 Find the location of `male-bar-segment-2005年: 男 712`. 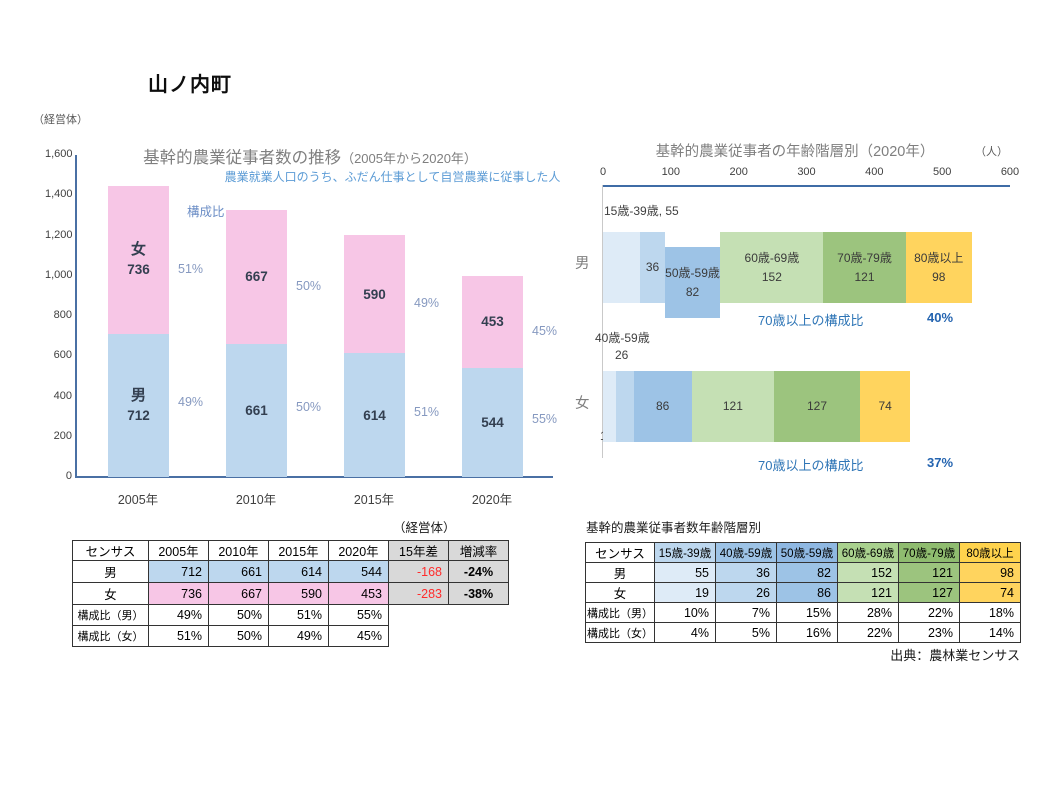

male-bar-segment-2005年: 男 712 is located at coordinates (138, 405).